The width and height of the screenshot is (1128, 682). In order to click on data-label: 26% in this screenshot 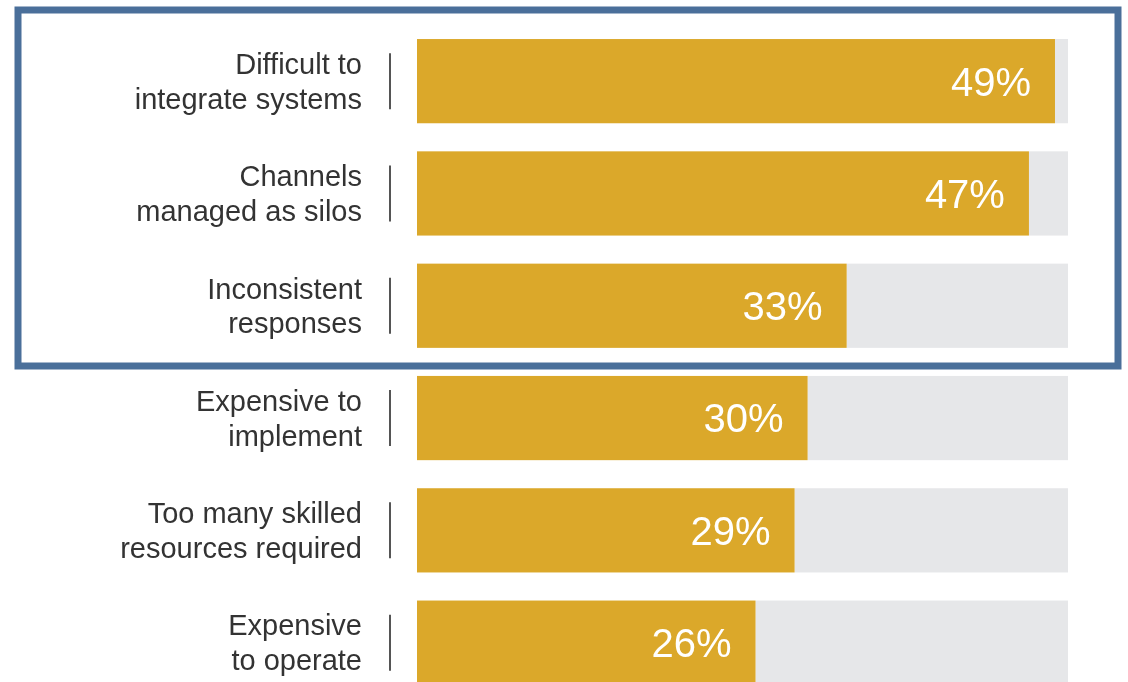, I will do `click(691, 643)`.